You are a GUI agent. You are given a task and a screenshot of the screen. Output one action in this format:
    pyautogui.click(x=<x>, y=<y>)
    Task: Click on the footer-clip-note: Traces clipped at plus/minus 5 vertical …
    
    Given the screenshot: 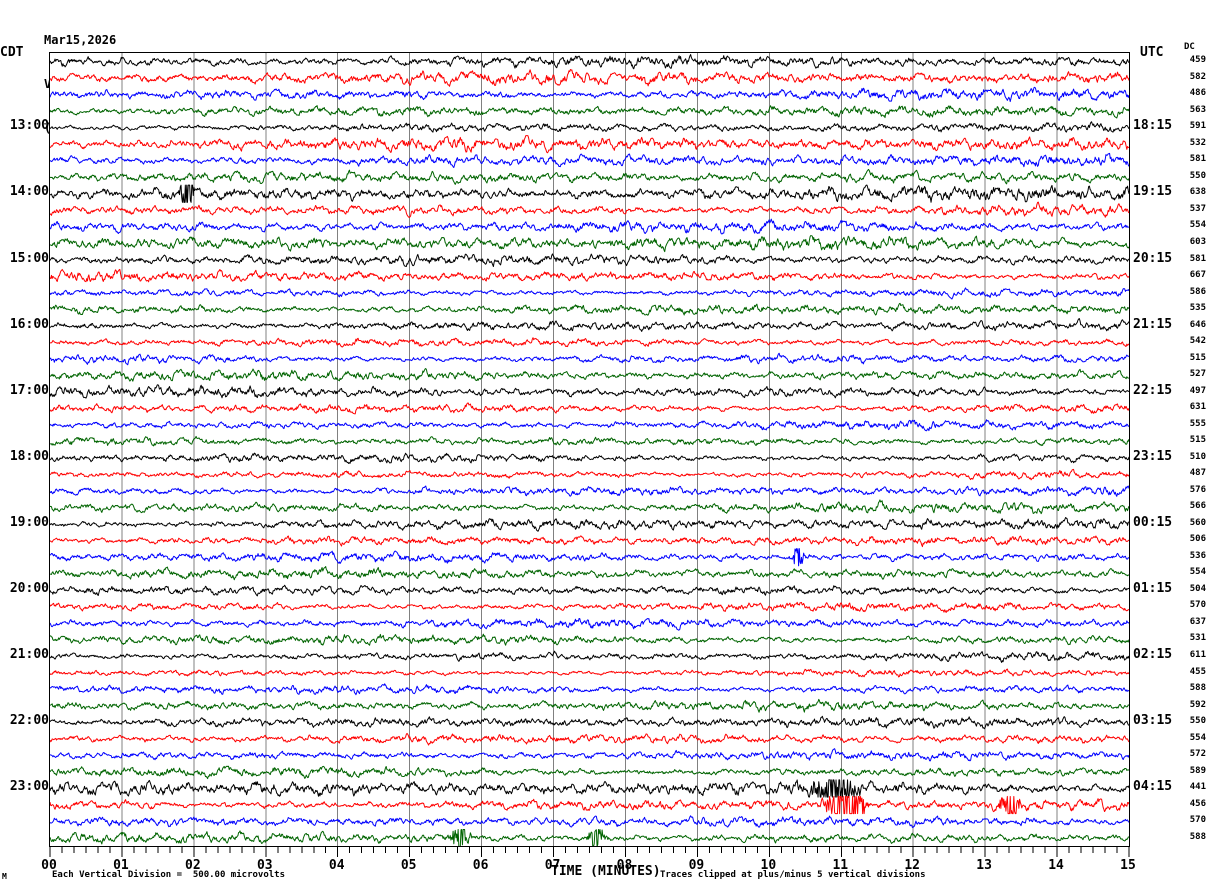 What is the action you would take?
    pyautogui.click(x=793, y=875)
    